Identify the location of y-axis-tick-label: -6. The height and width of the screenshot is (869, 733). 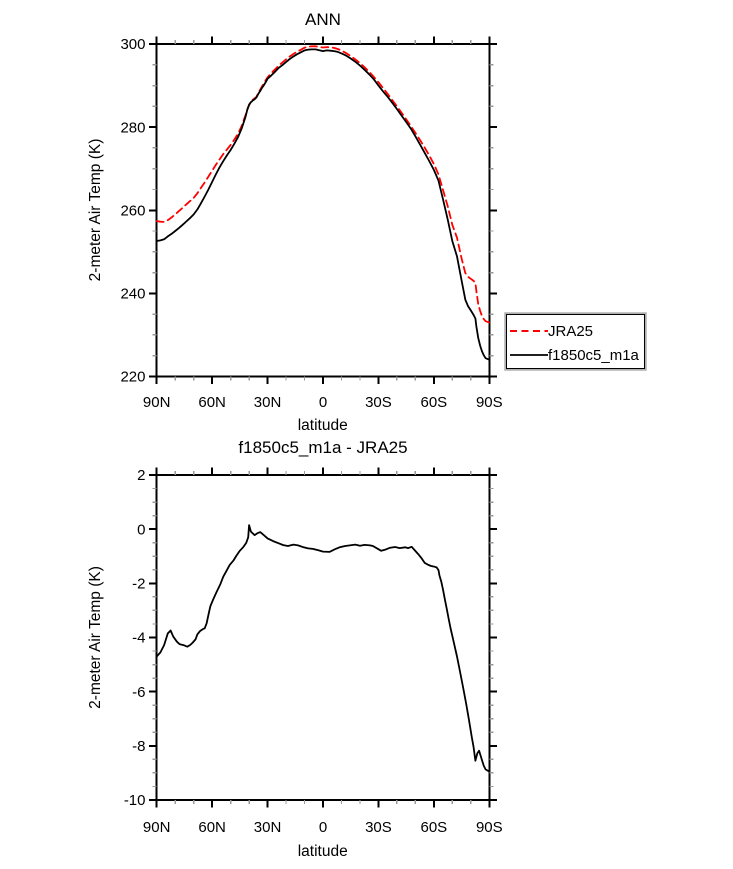
(138, 692).